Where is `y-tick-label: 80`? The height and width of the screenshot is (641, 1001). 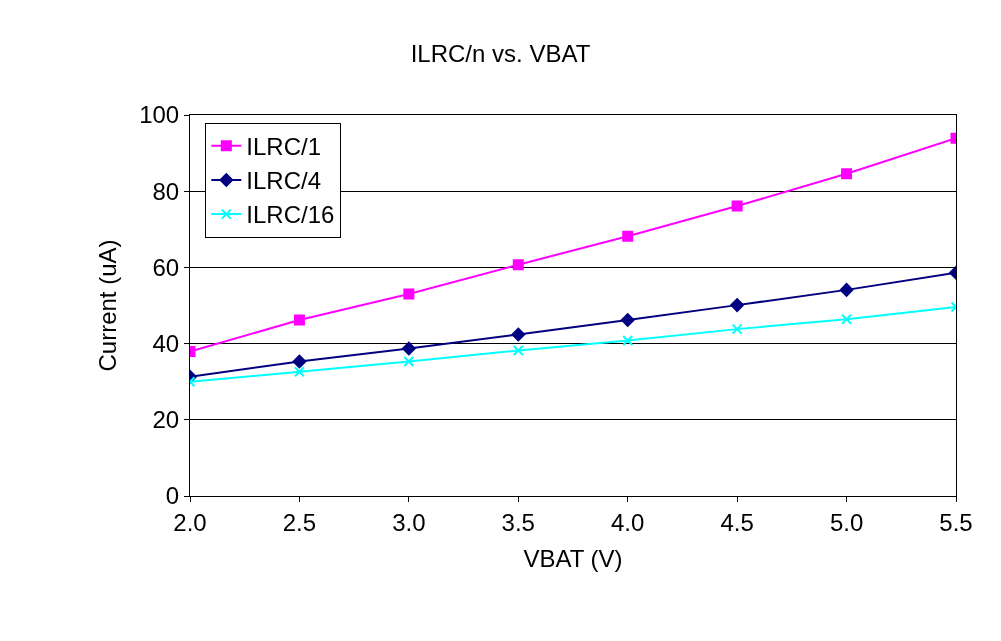
y-tick-label: 80 is located at coordinates (166, 191).